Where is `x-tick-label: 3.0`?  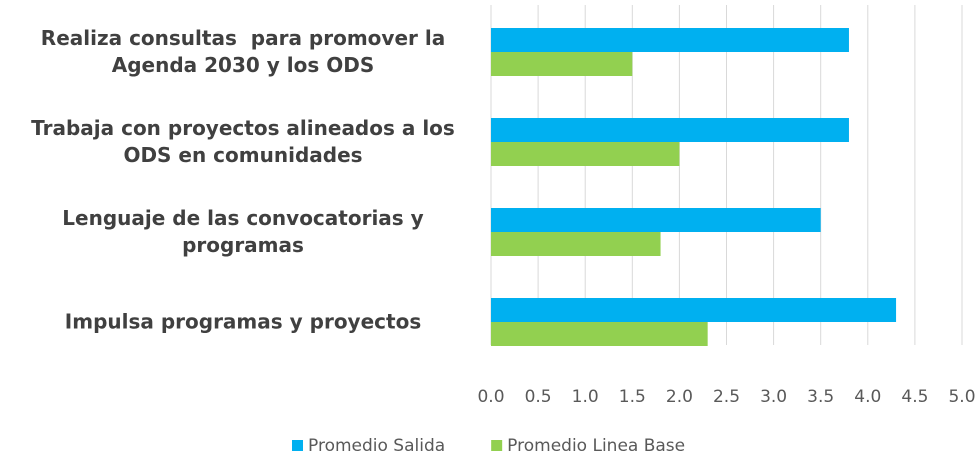
x-tick-label: 3.0 is located at coordinates (773, 397).